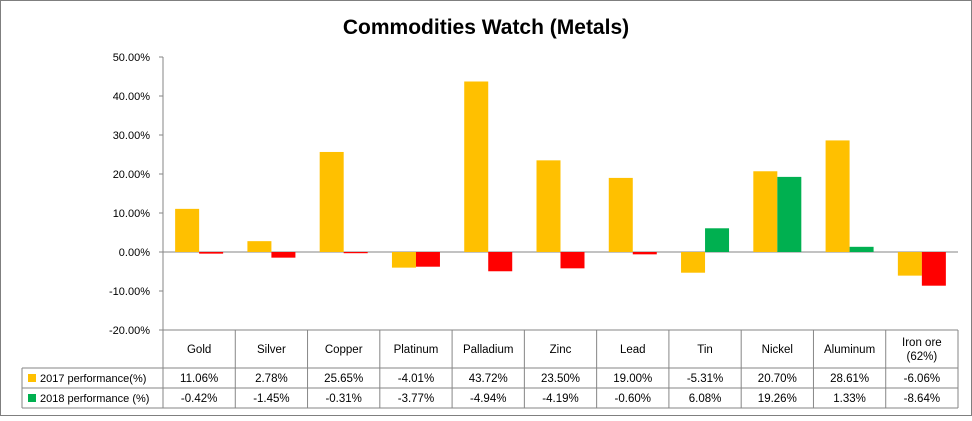  I want to click on category-label: Gold, so click(199, 350).